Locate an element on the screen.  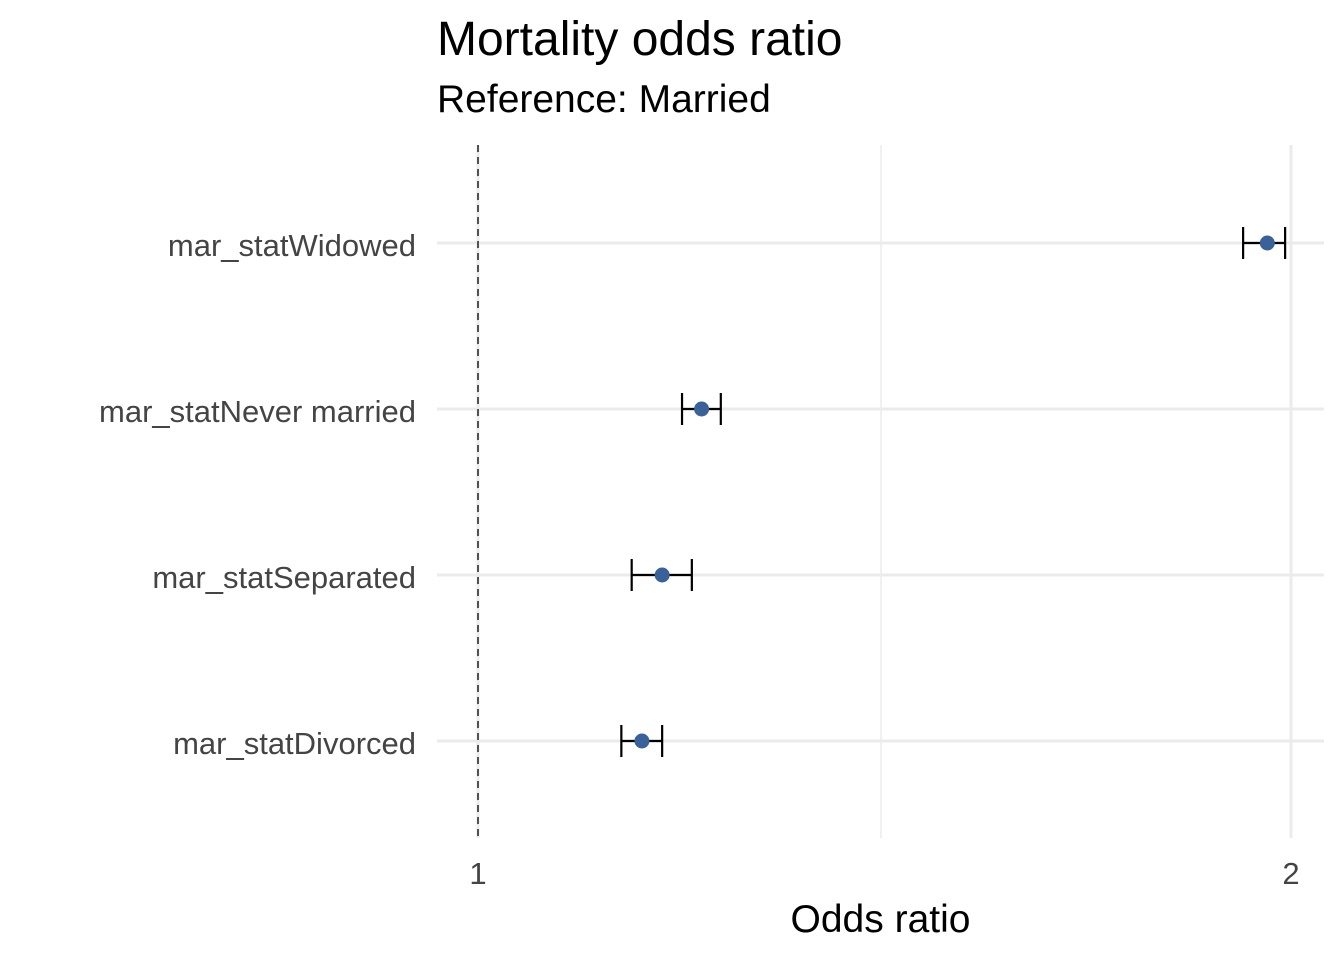
y-tick-label-1: mar_statNever married is located at coordinates (257, 411).